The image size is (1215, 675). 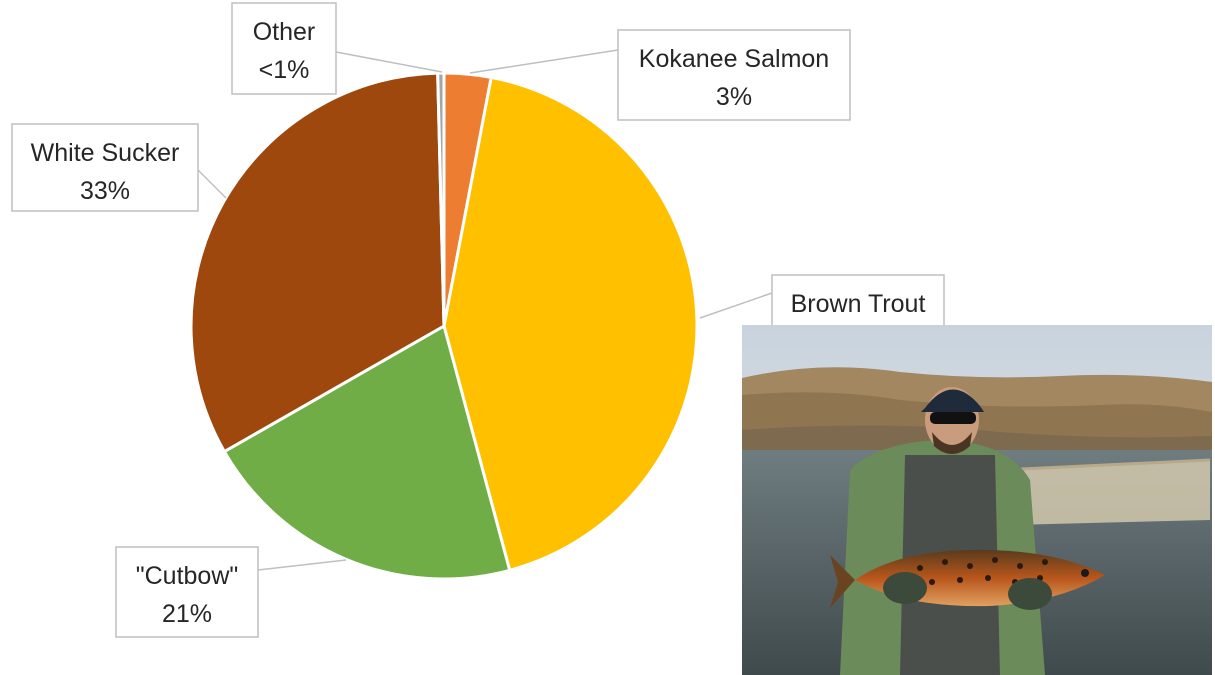 I want to click on slice-name-label: Other, so click(x=284, y=32).